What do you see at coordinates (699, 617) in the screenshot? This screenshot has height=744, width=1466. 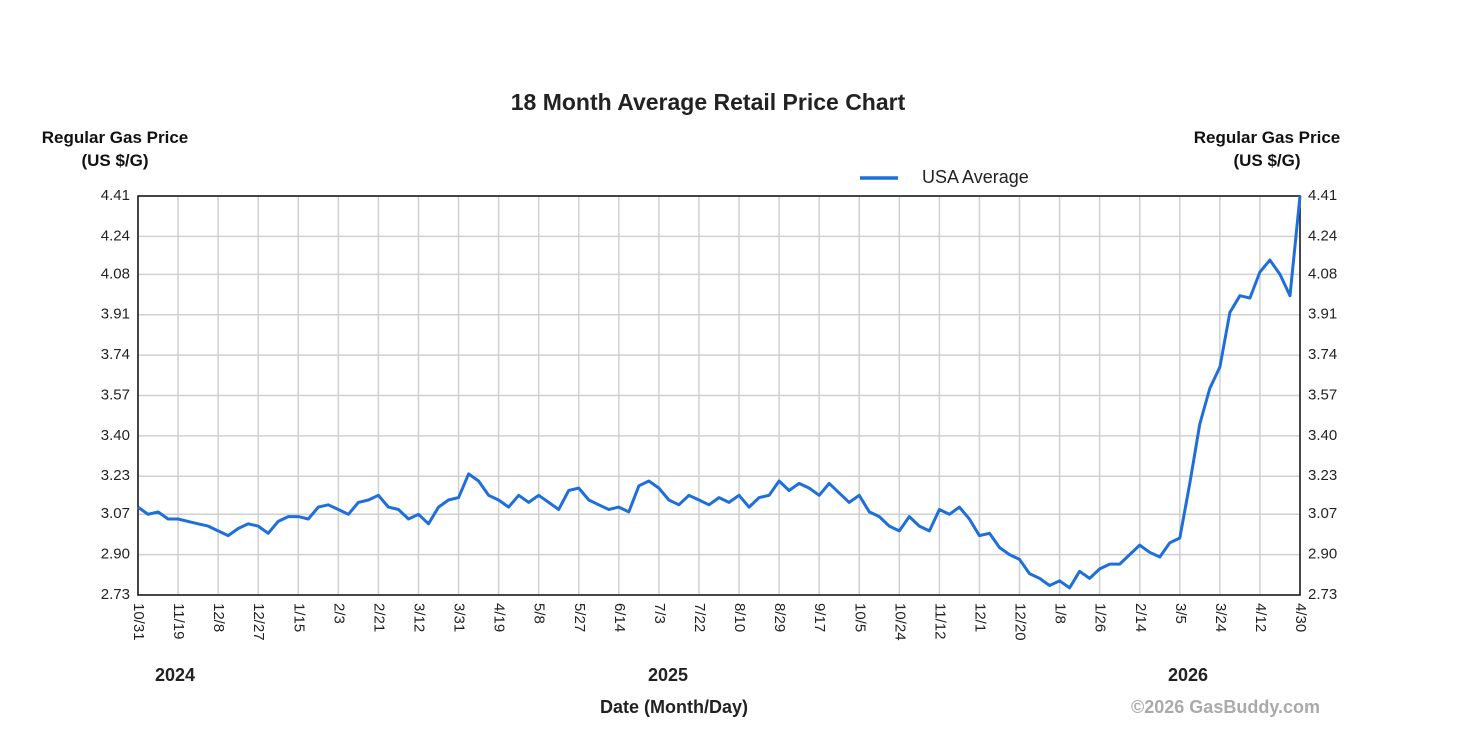 I see `x-tick-label: 7/22` at bounding box center [699, 617].